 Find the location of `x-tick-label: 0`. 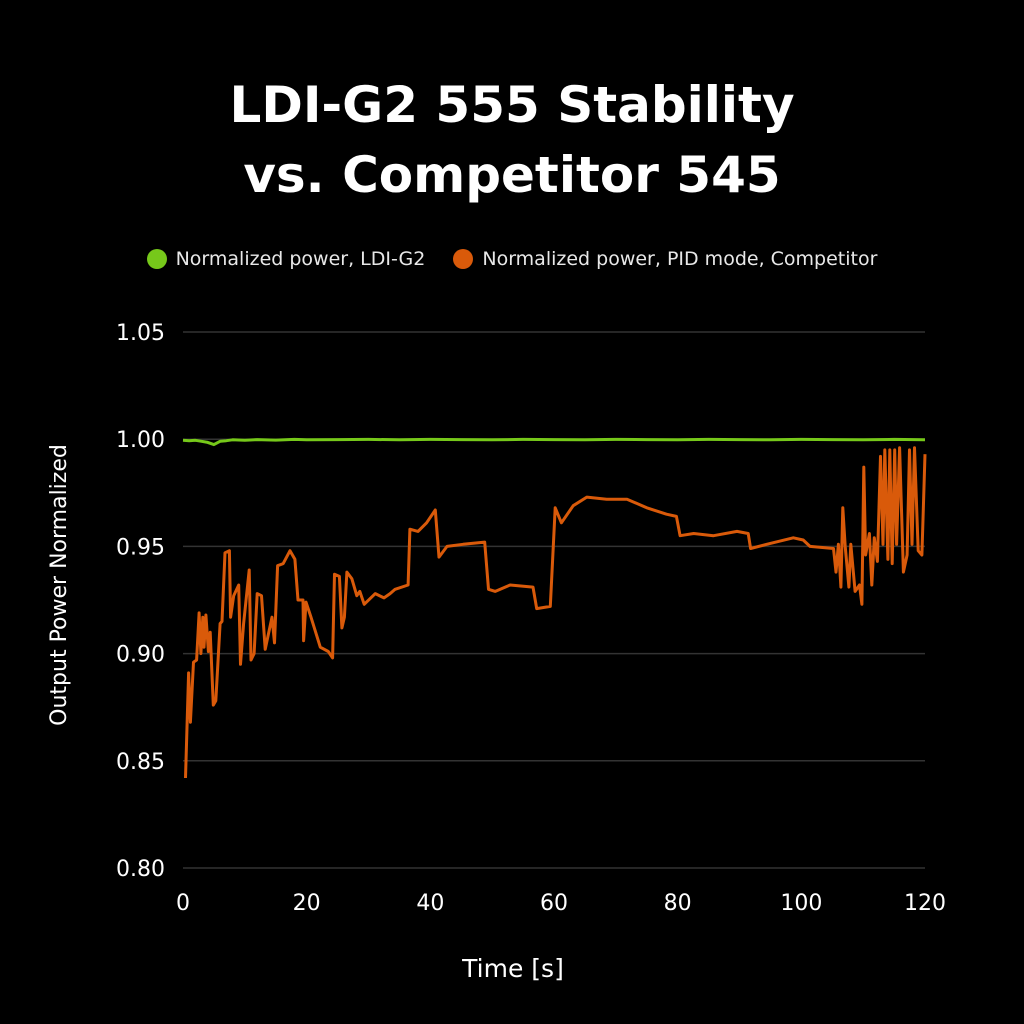

x-tick-label: 0 is located at coordinates (183, 903).